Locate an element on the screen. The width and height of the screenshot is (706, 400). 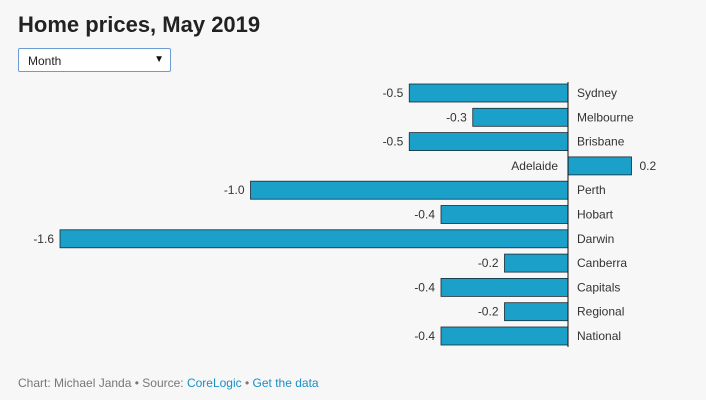
value-label-brisbane: -0.5 is located at coordinates (393, 142).